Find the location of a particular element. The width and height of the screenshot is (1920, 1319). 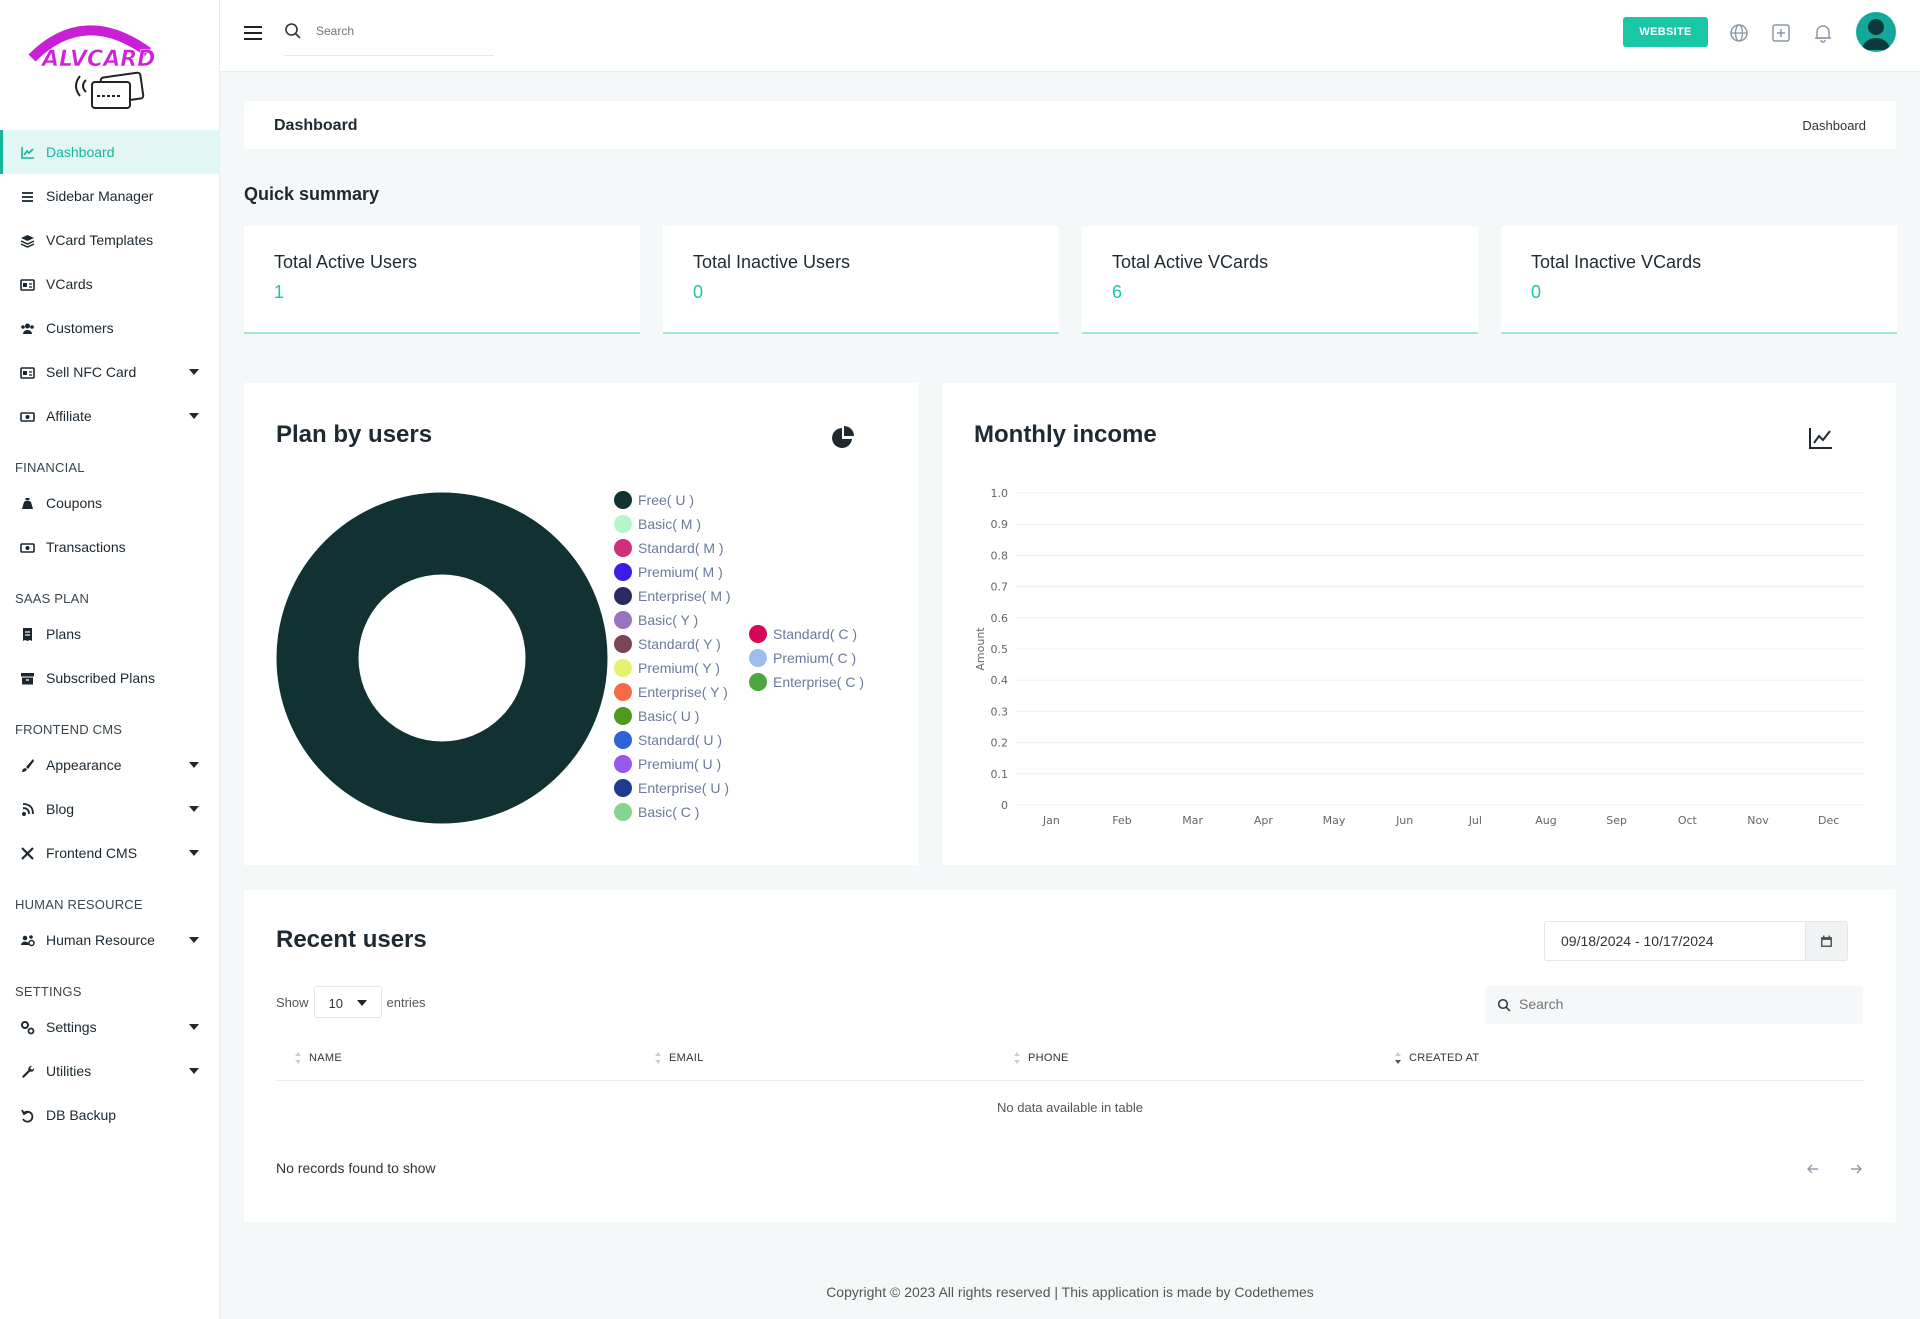

sidebar-item-customers: Customers is located at coordinates (109, 328).